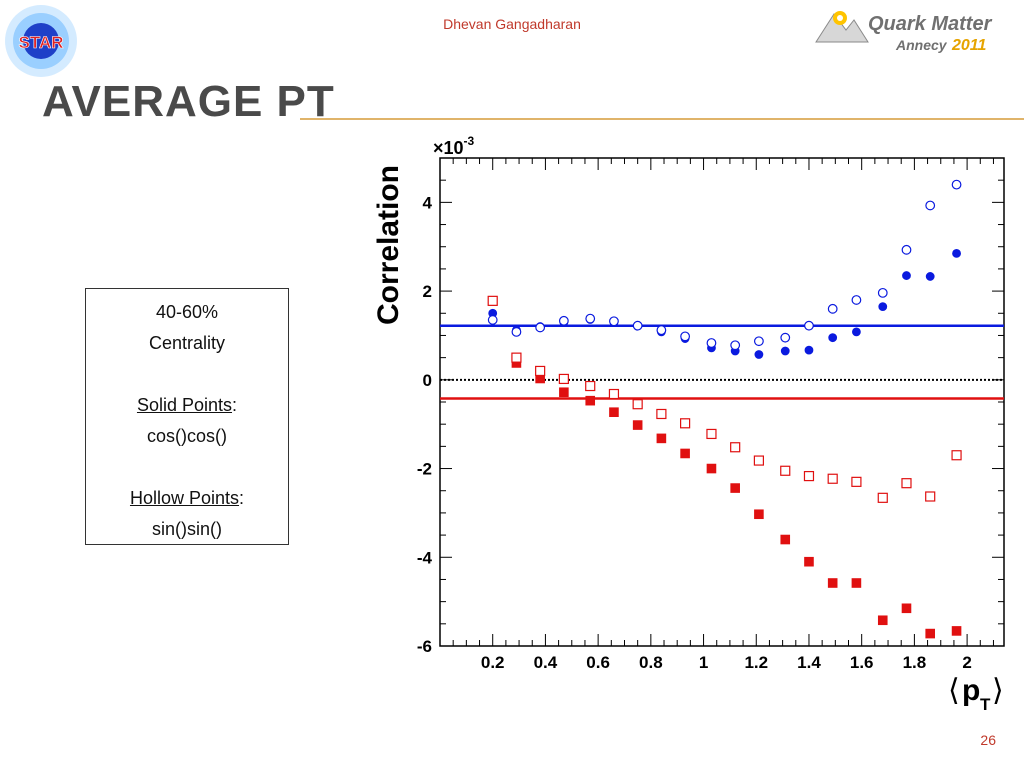 The height and width of the screenshot is (768, 1024). Describe the element at coordinates (598, 662) in the screenshot. I see `x-tick-label: 0.6` at that location.